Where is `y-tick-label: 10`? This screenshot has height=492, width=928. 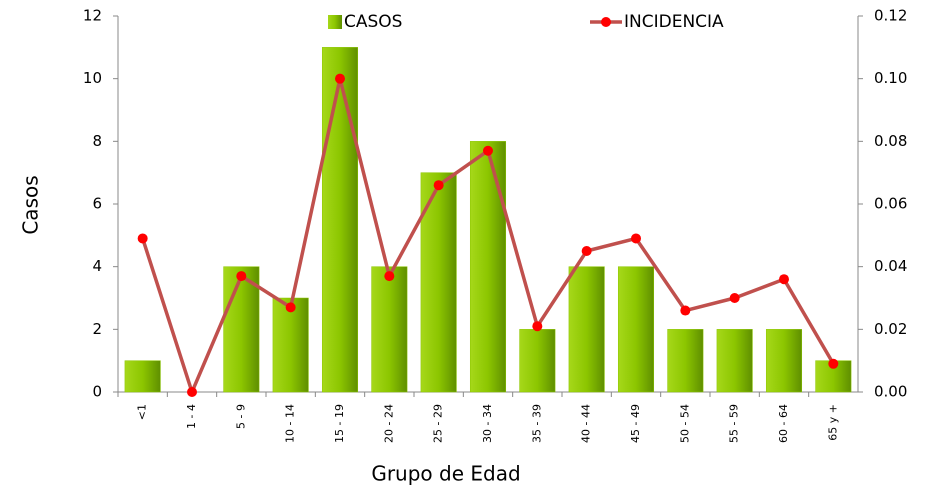
y-tick-label: 10 is located at coordinates (92, 78).